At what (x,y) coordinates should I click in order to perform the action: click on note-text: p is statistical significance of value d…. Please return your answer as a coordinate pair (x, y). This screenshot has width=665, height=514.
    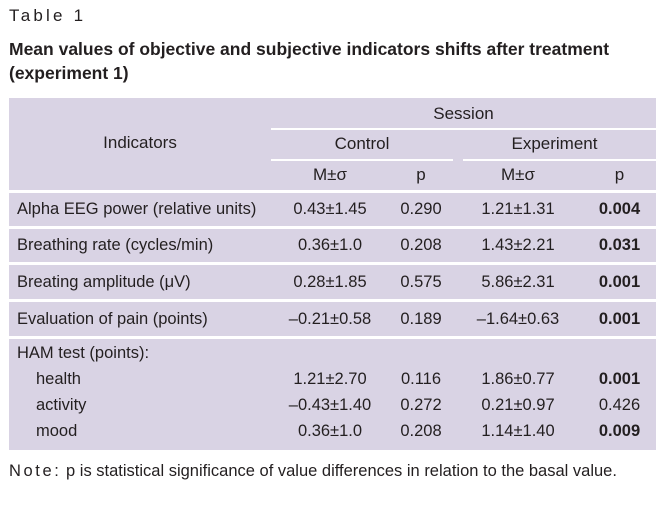
    Looking at the image, I should click on (339, 471).